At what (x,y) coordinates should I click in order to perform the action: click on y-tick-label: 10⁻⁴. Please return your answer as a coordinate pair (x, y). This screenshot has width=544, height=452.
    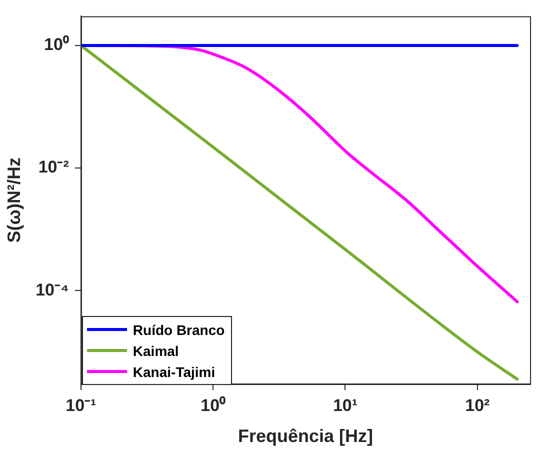
    Looking at the image, I should click on (52, 290).